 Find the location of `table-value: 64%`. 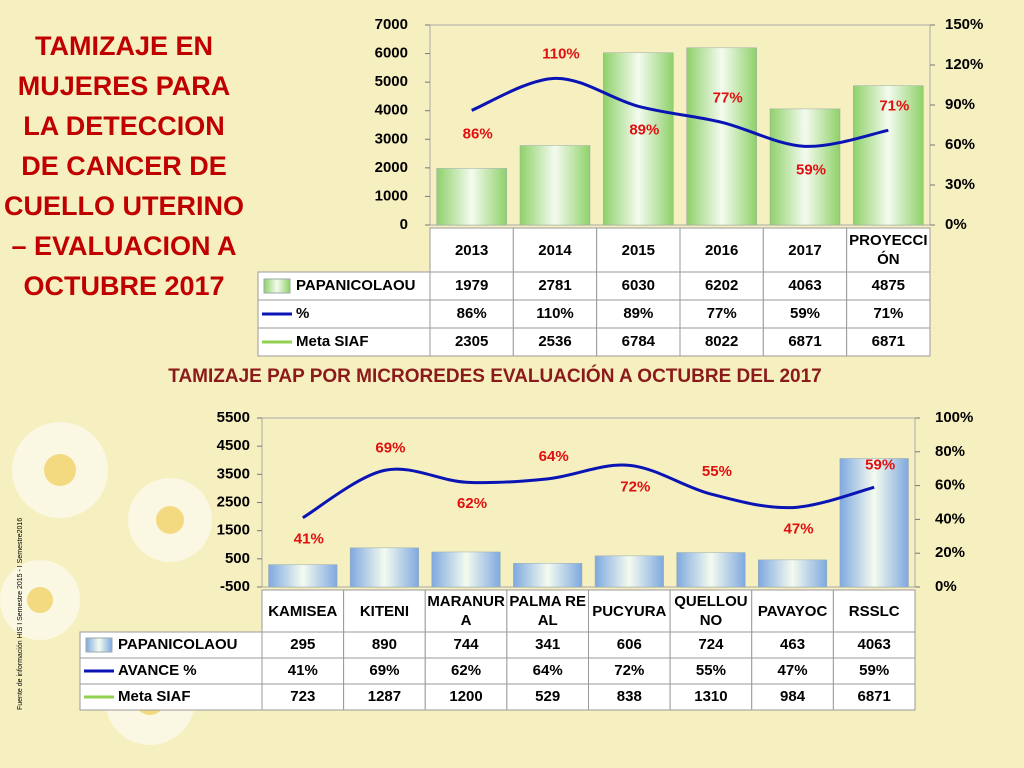

table-value: 64% is located at coordinates (548, 670).